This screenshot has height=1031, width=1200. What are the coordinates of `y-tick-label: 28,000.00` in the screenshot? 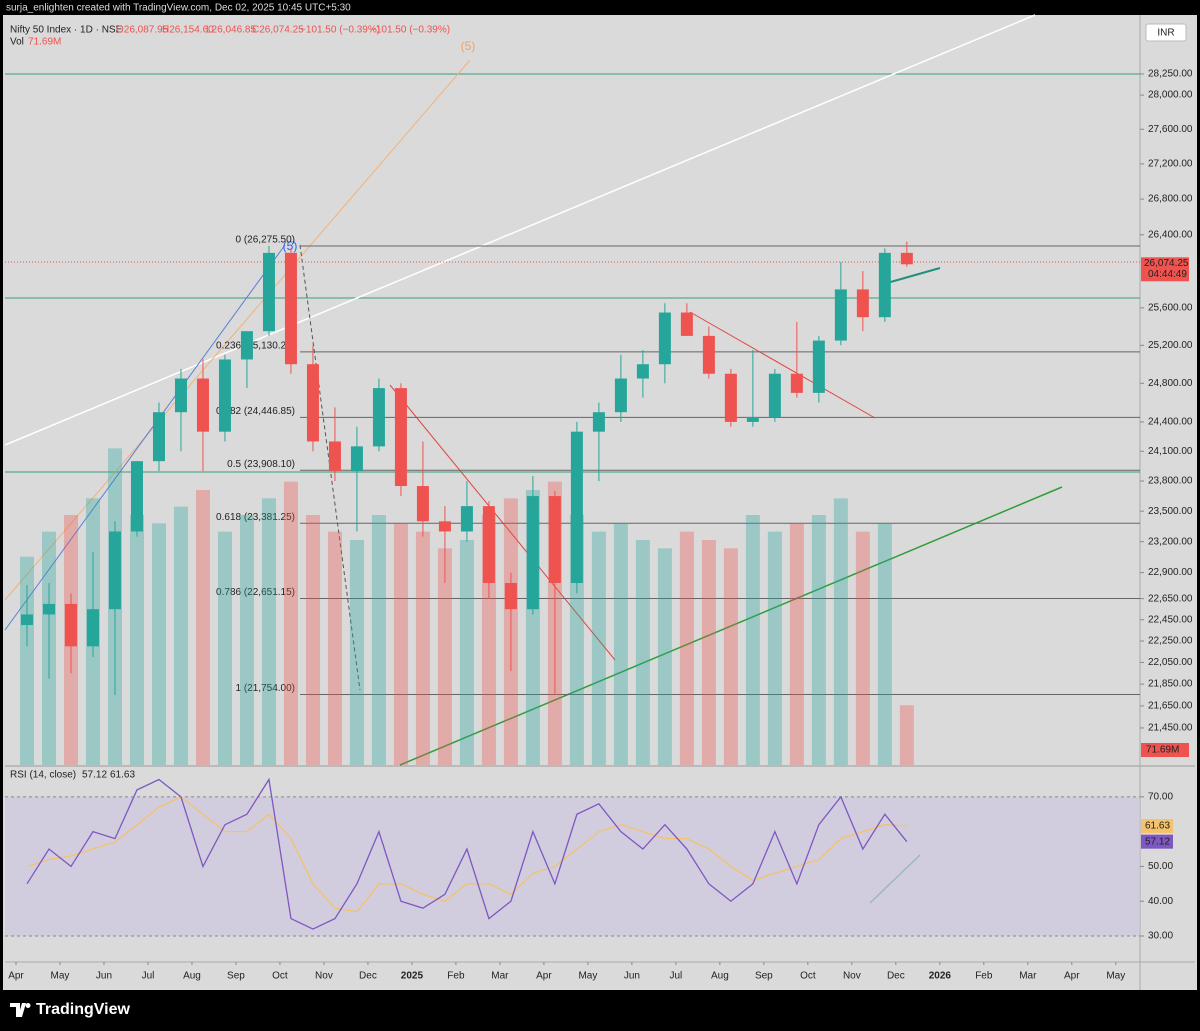 It's located at (1170, 95).